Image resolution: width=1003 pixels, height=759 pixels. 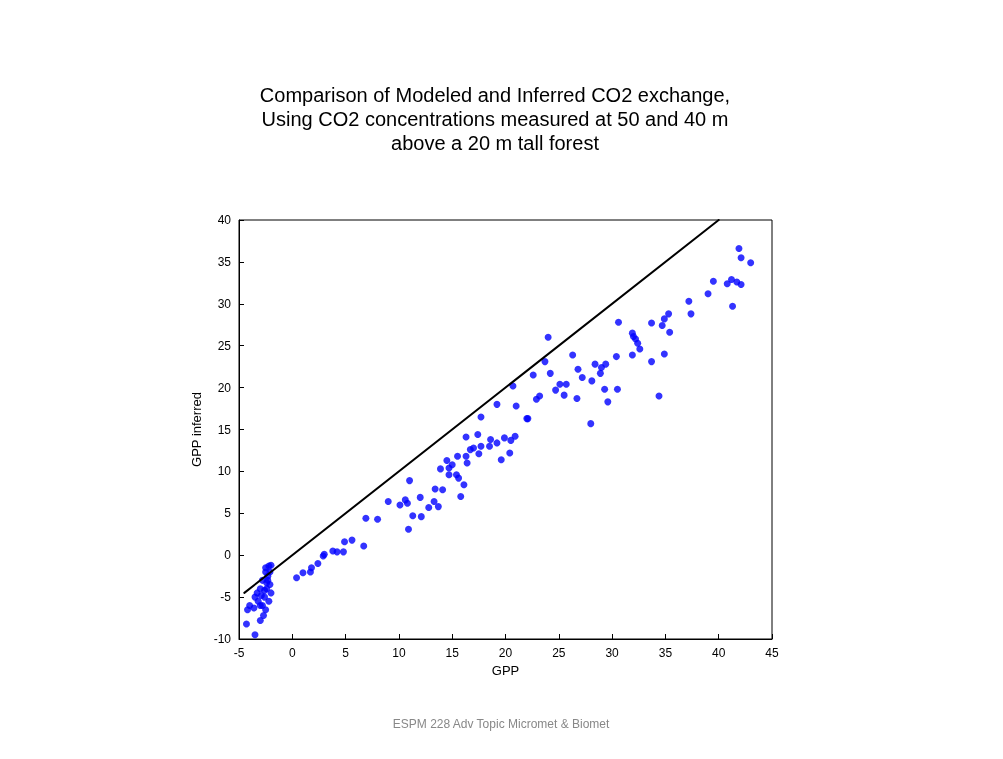 I want to click on y-tick-label: 40, so click(x=224, y=220).